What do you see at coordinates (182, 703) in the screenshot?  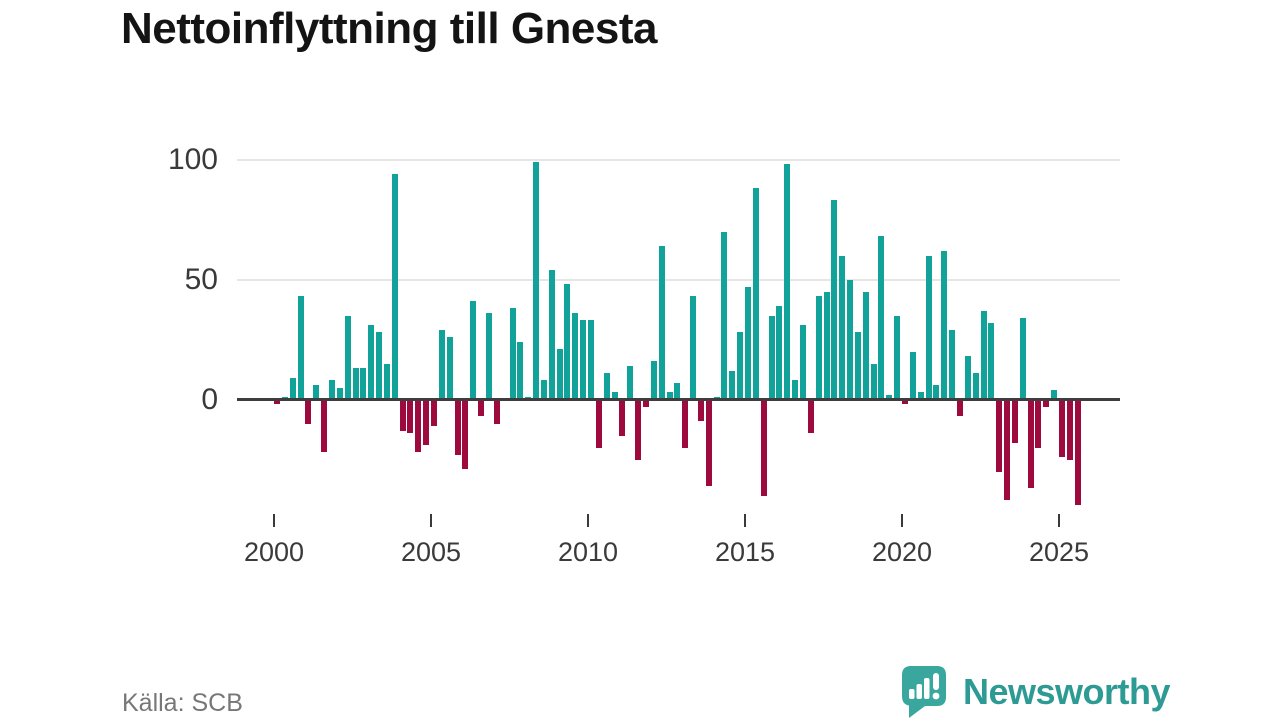 I see `source-text: Källa: SCB` at bounding box center [182, 703].